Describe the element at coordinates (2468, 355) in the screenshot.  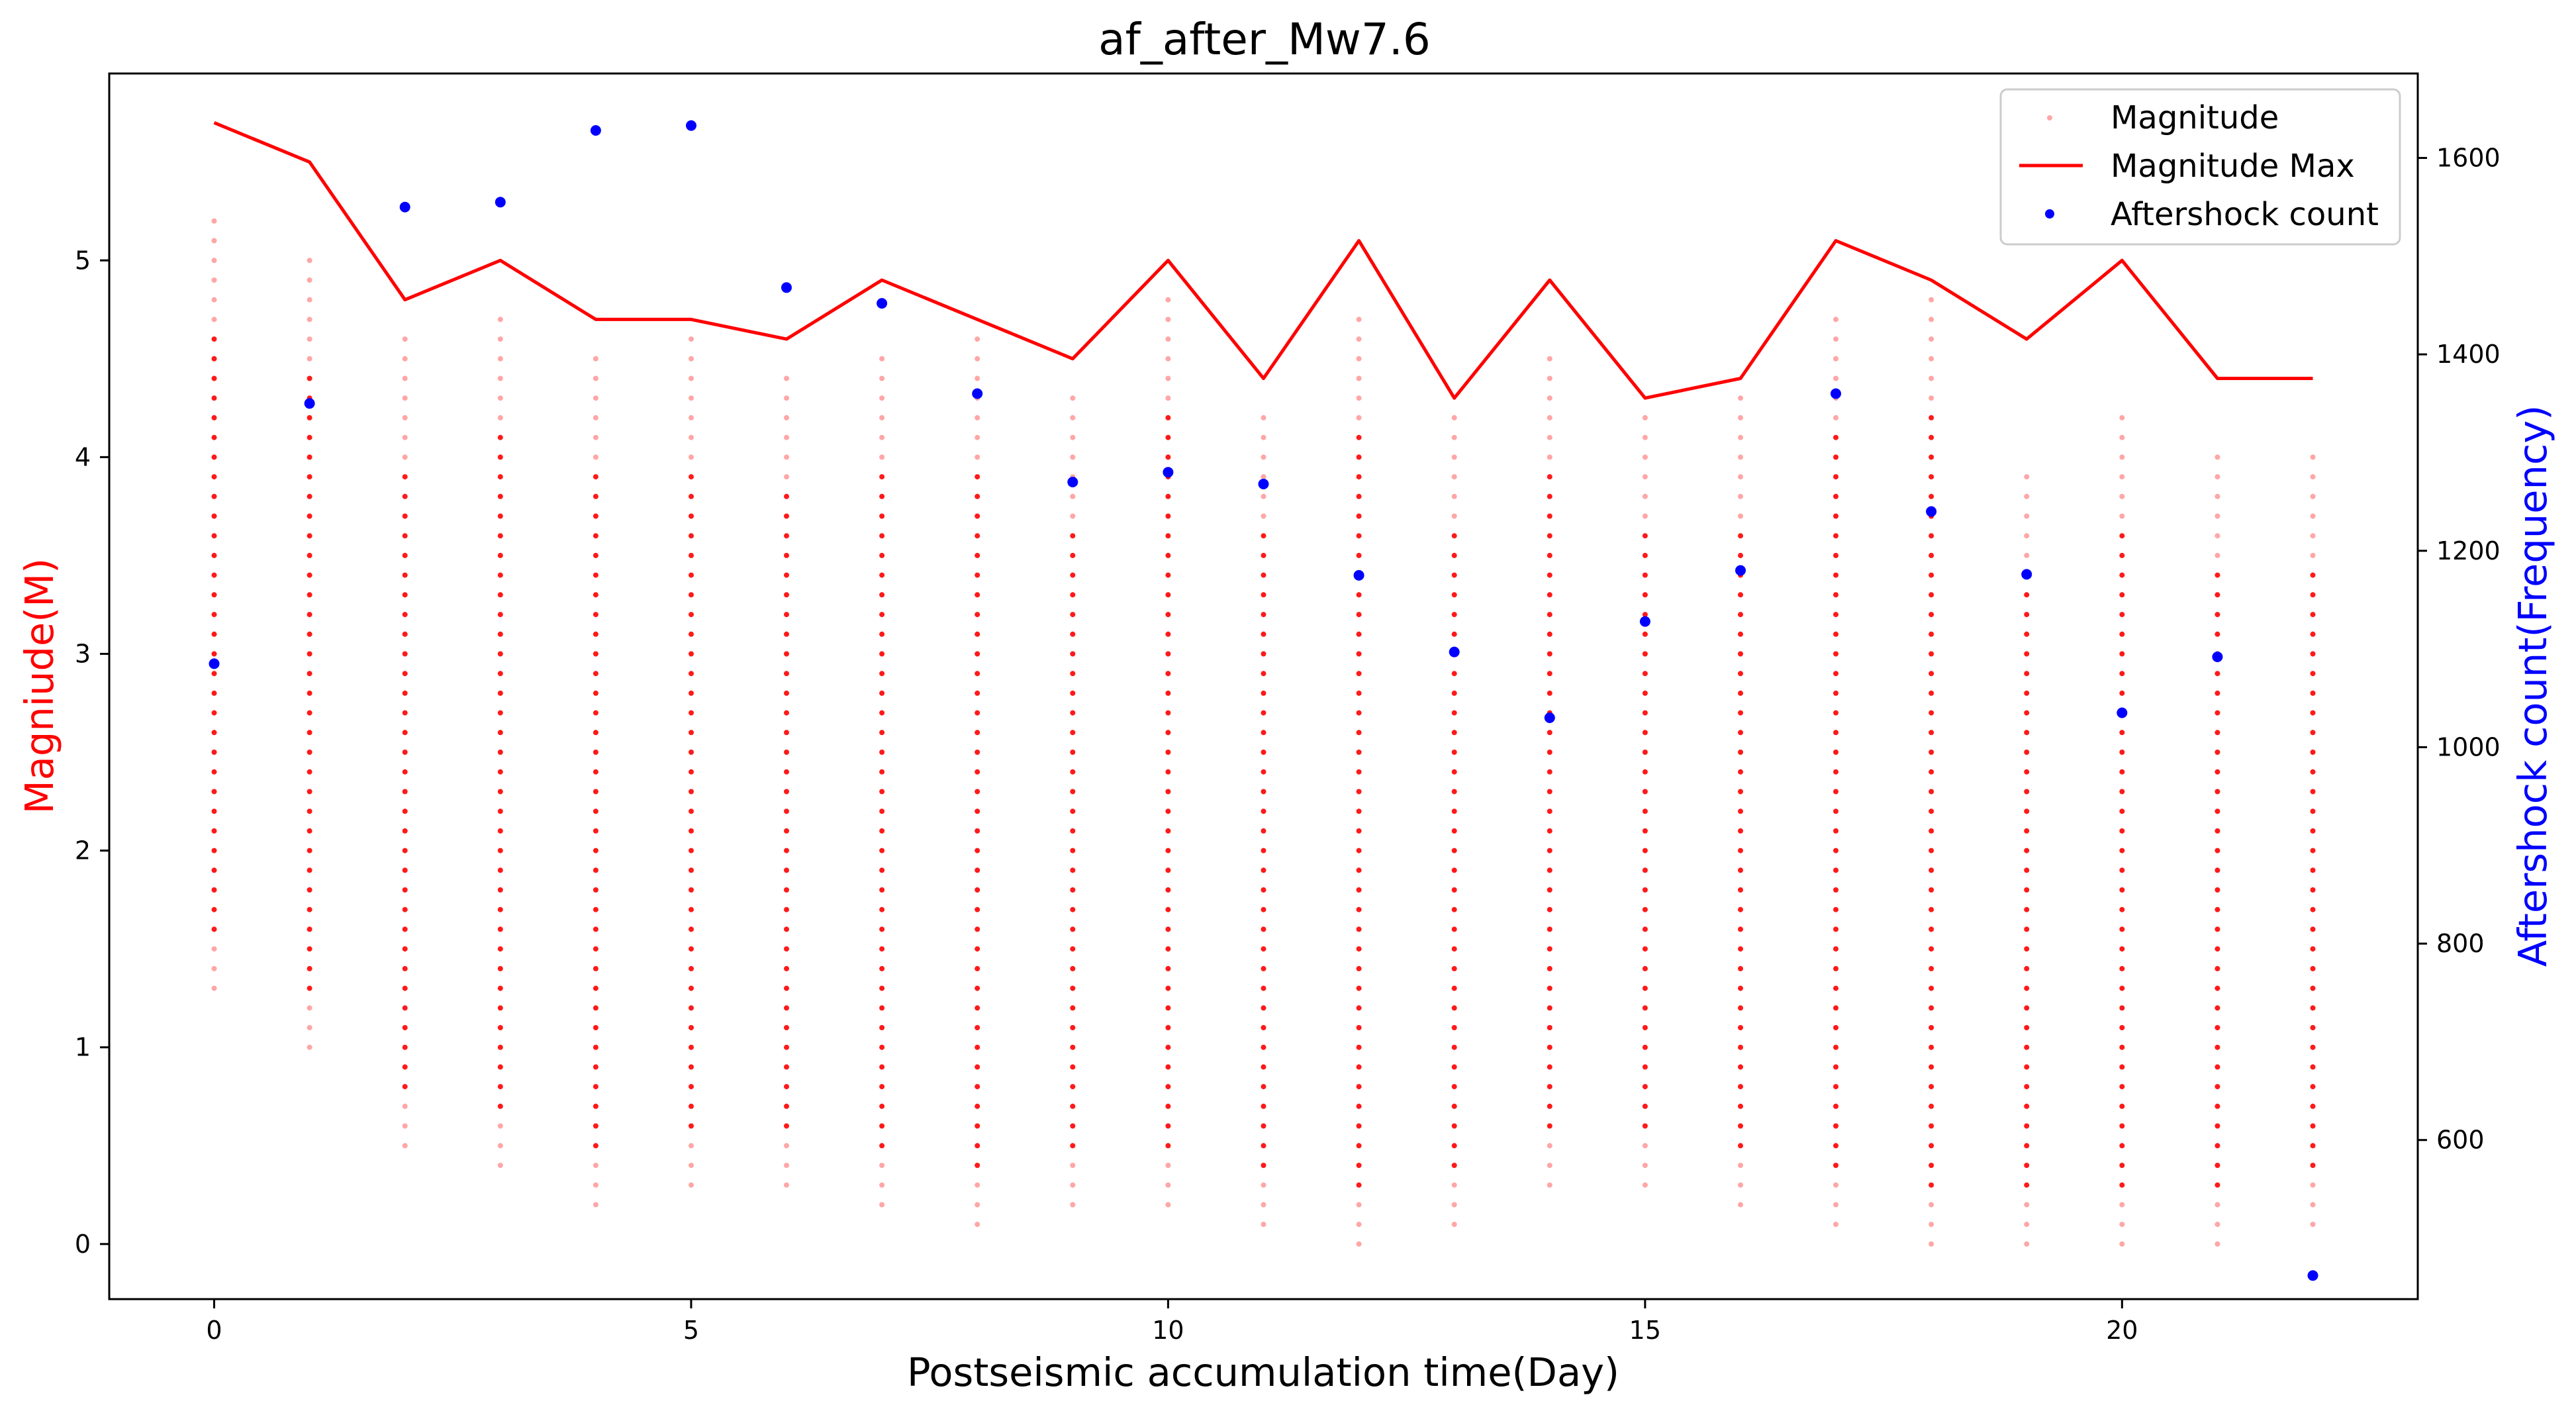
I see `y-right-tick-label: 1400` at that location.